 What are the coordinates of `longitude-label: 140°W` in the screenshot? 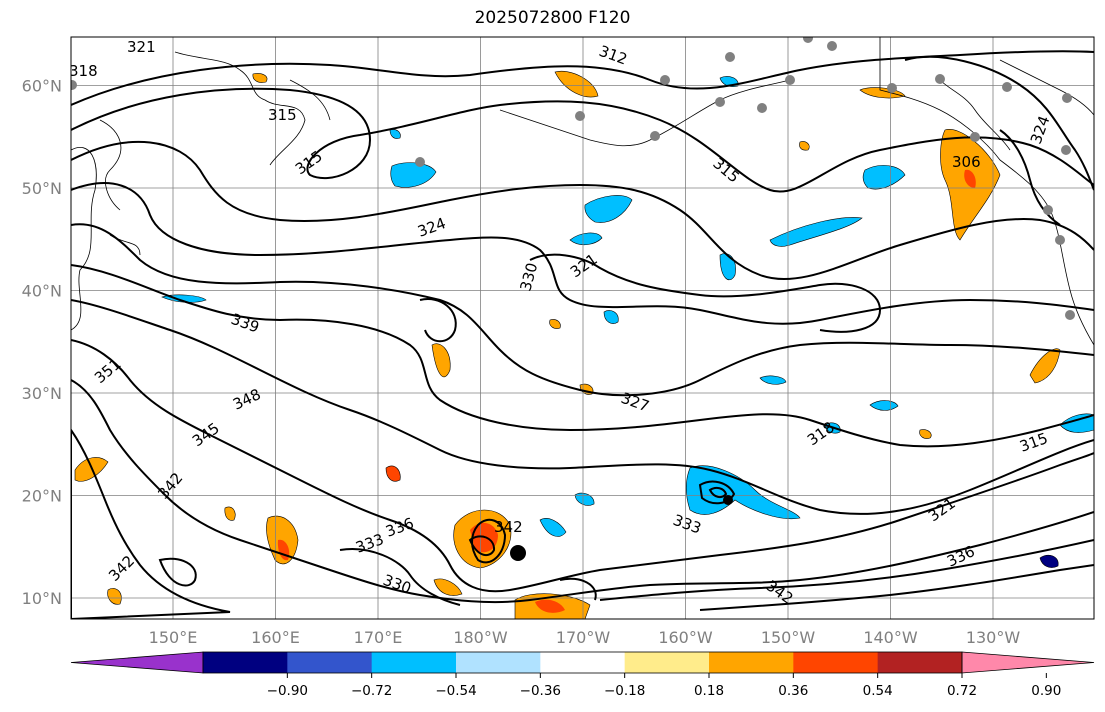 It's located at (890, 637).